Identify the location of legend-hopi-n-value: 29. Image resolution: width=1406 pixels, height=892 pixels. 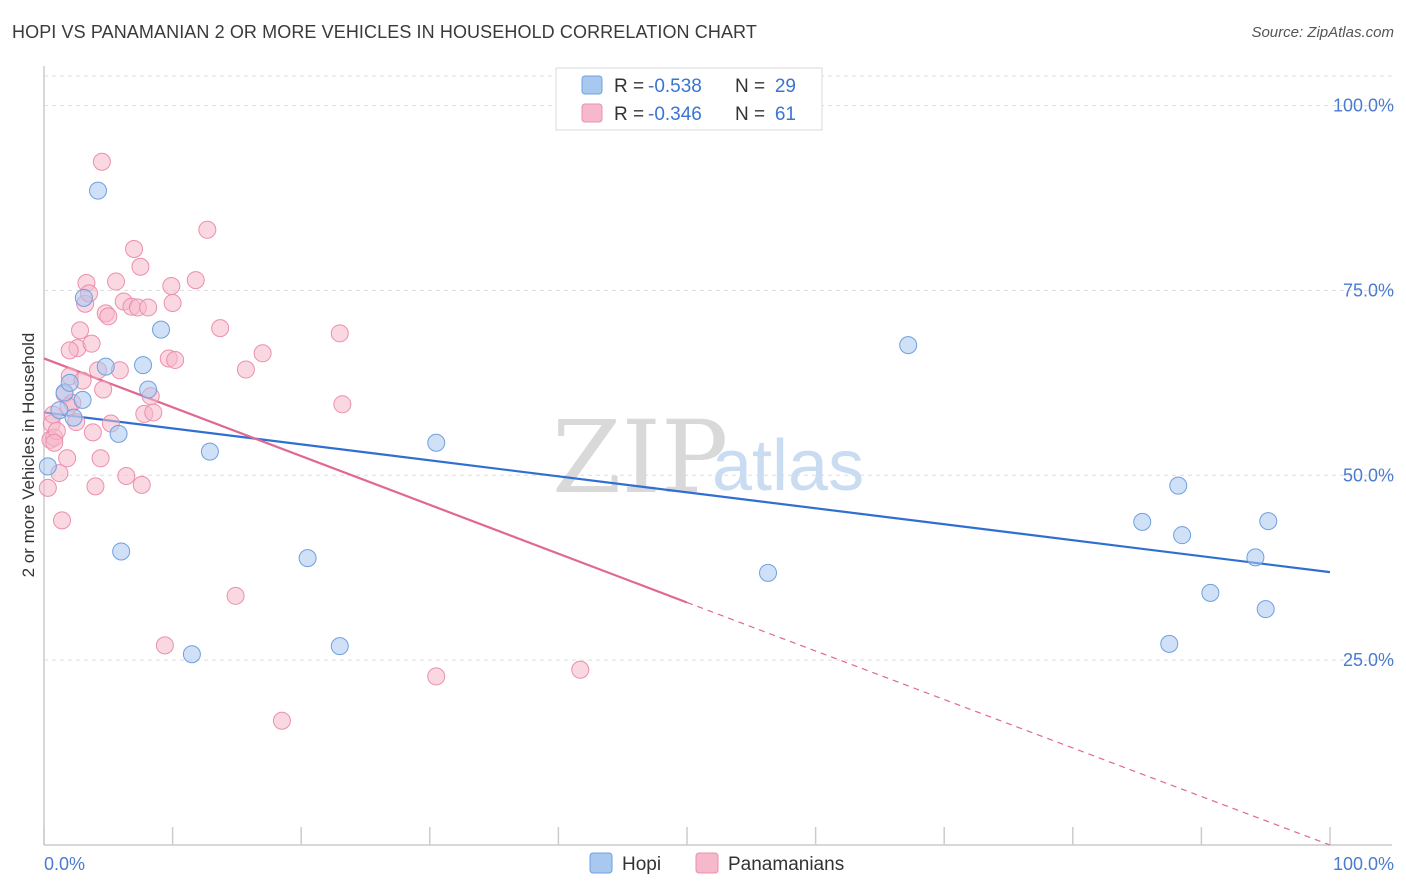
(785, 86).